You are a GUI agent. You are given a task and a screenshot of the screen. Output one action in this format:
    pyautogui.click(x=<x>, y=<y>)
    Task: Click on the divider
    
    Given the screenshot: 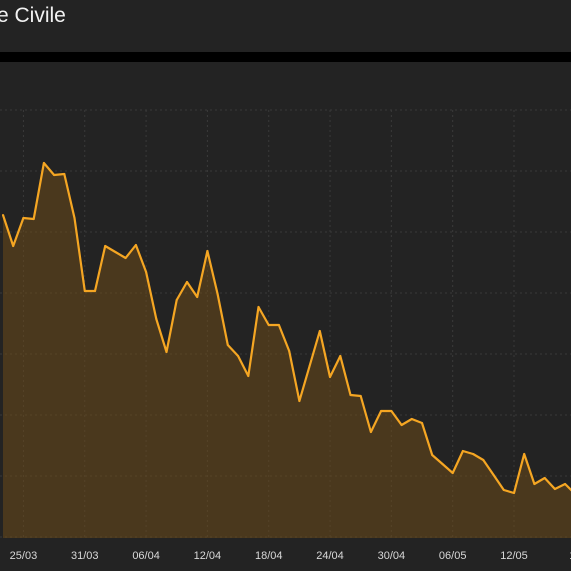 What is the action you would take?
    pyautogui.click(x=285, y=57)
    